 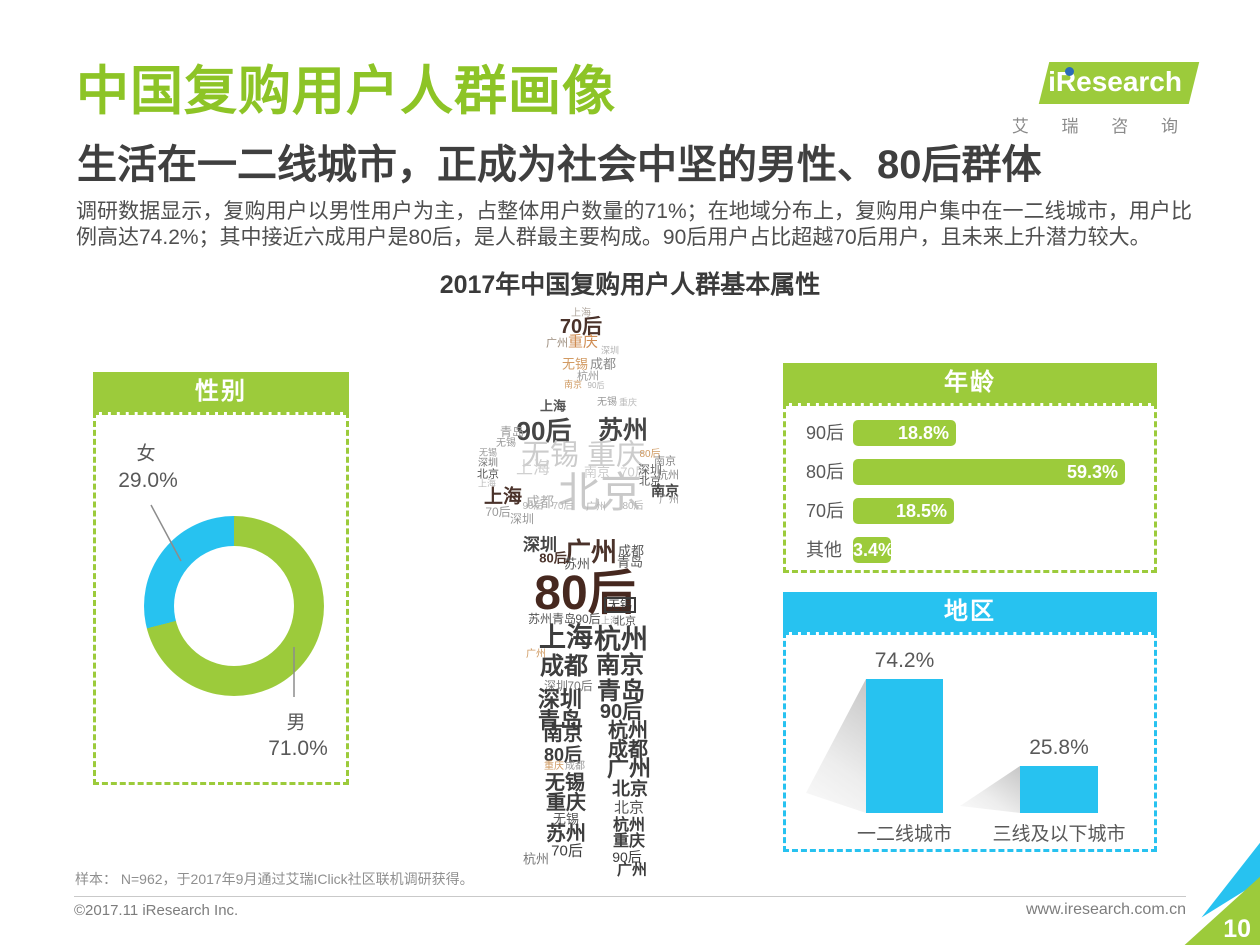 I want to click on website-url: www.iresearch.com.cn, so click(x=1105, y=909).